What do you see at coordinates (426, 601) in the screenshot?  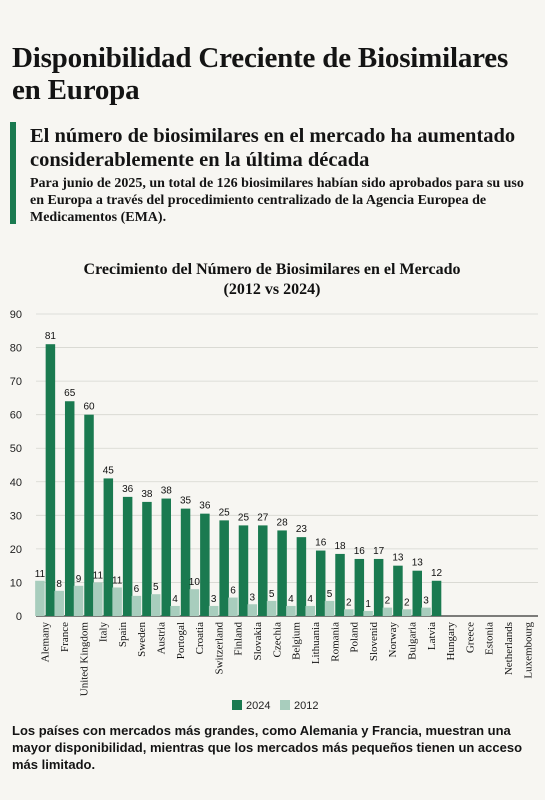 I see `data-label-2012: 3` at bounding box center [426, 601].